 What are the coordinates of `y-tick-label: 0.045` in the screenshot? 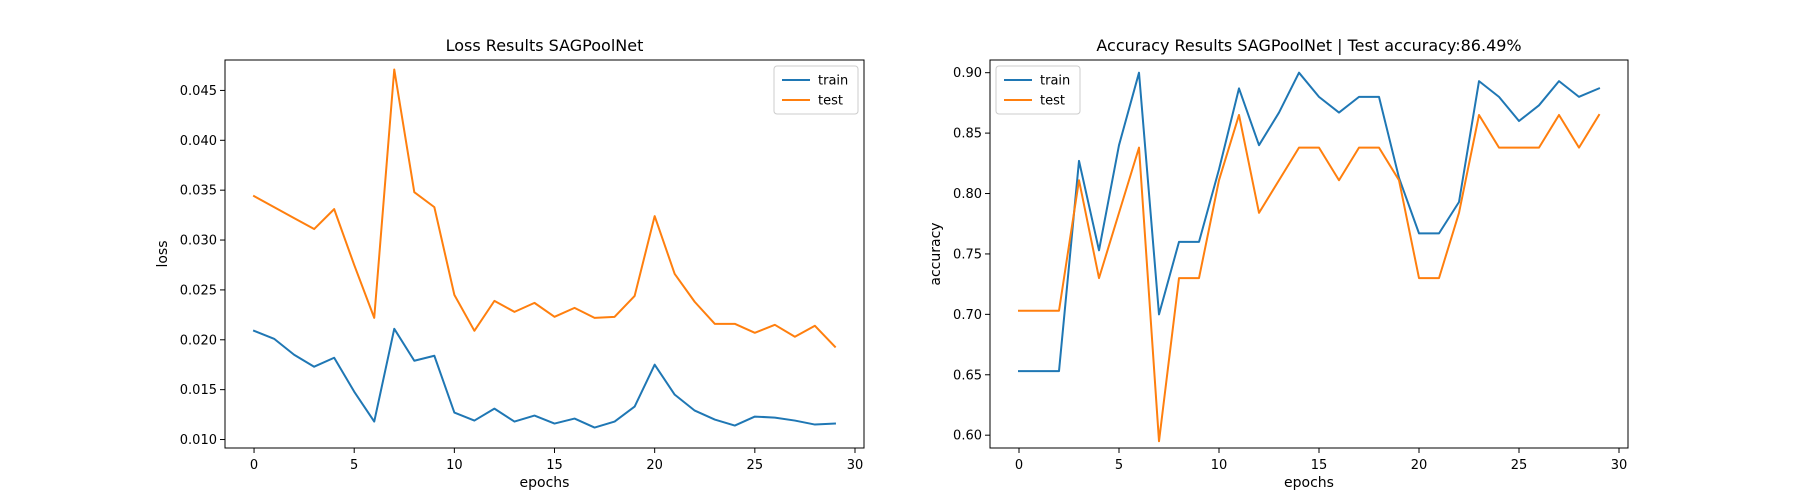 It's located at (198, 91).